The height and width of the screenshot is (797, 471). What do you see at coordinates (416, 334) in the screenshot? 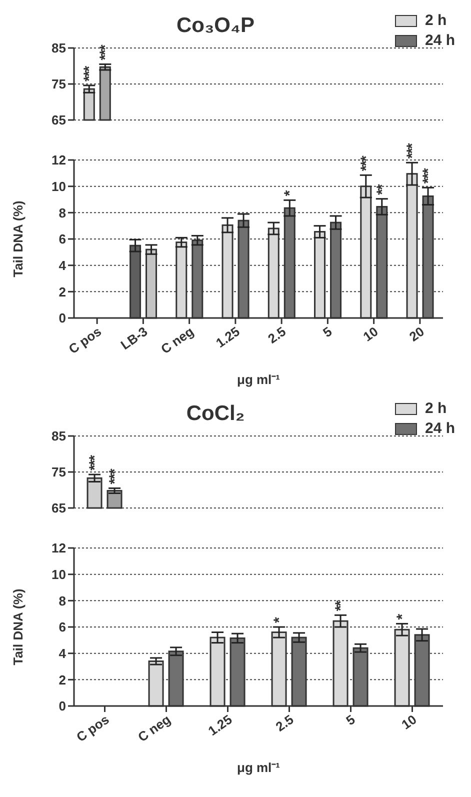
I see `x-tick-label: 20` at bounding box center [416, 334].